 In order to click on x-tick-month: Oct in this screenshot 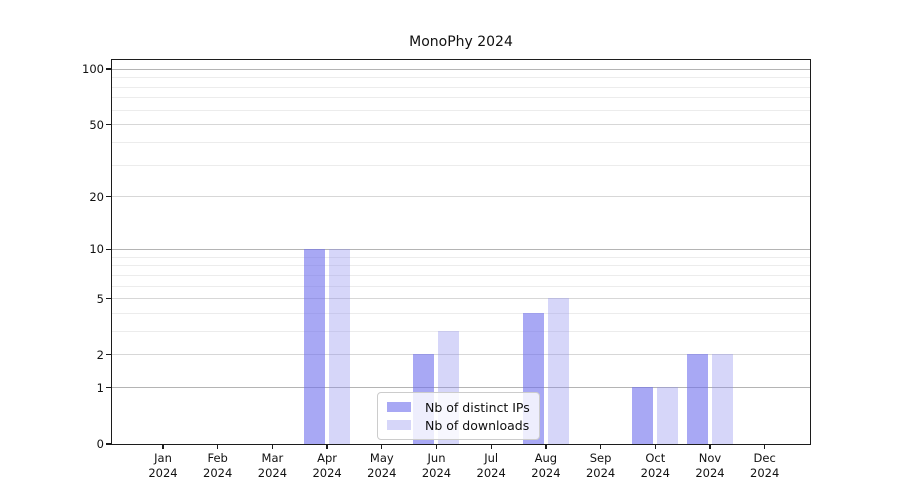, I will do `click(655, 458)`.